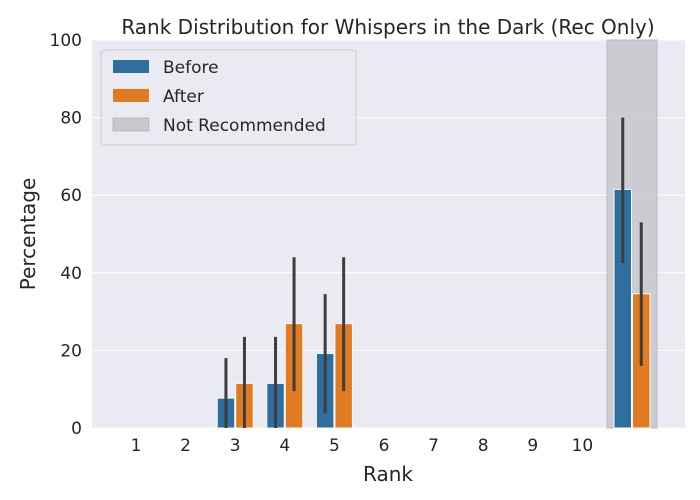  What do you see at coordinates (136, 446) in the screenshot?
I see `x-tick-label: 1` at bounding box center [136, 446].